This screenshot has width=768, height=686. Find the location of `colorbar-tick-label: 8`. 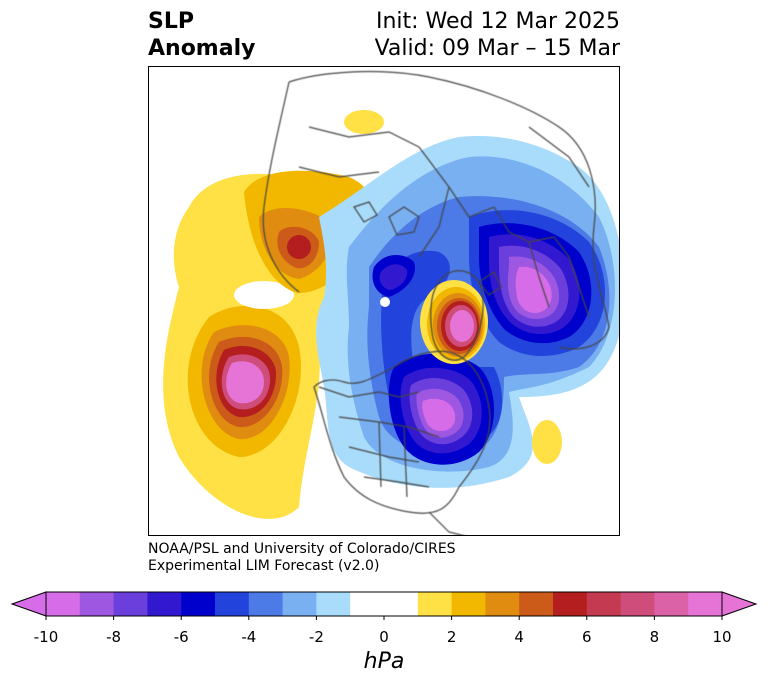

colorbar-tick-label: 8 is located at coordinates (654, 637).